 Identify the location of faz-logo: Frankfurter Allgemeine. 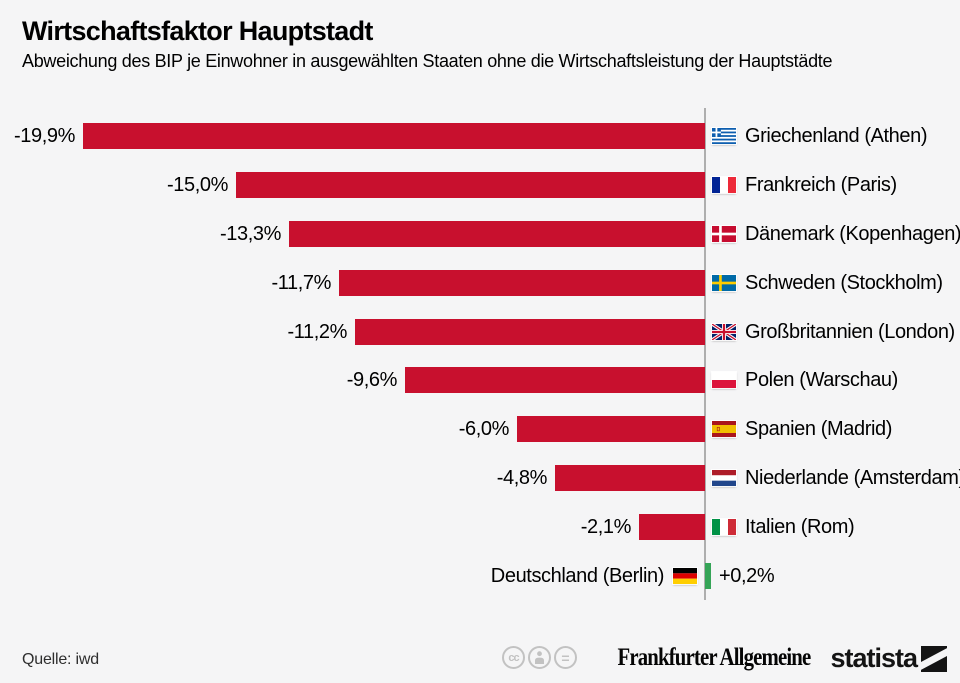
(714, 657).